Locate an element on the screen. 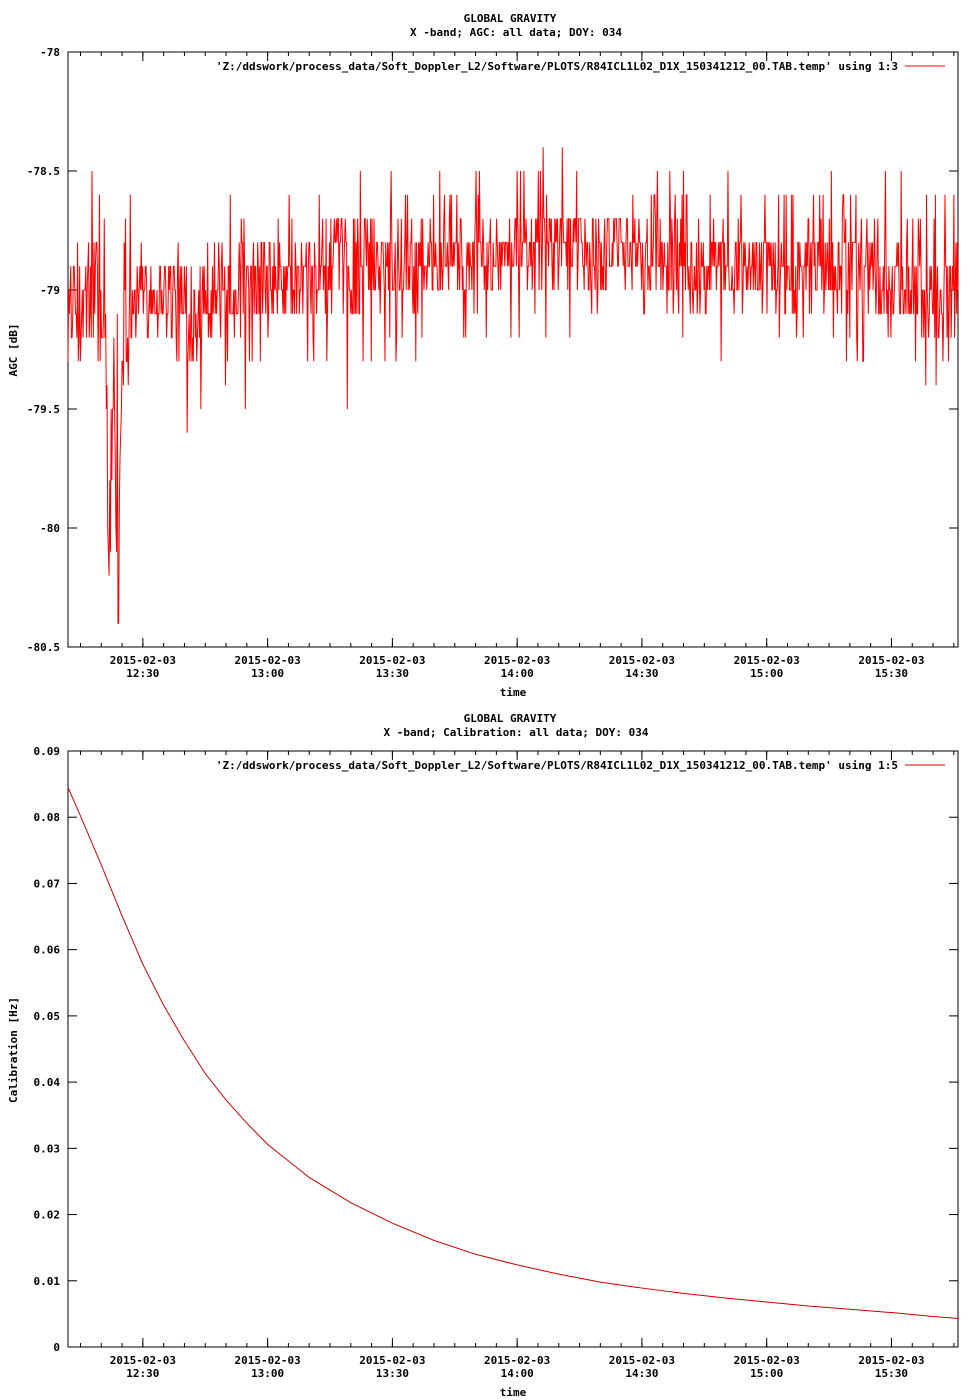 The image size is (980, 1400). calibration-x-axis-label: time is located at coordinates (513, 1392).